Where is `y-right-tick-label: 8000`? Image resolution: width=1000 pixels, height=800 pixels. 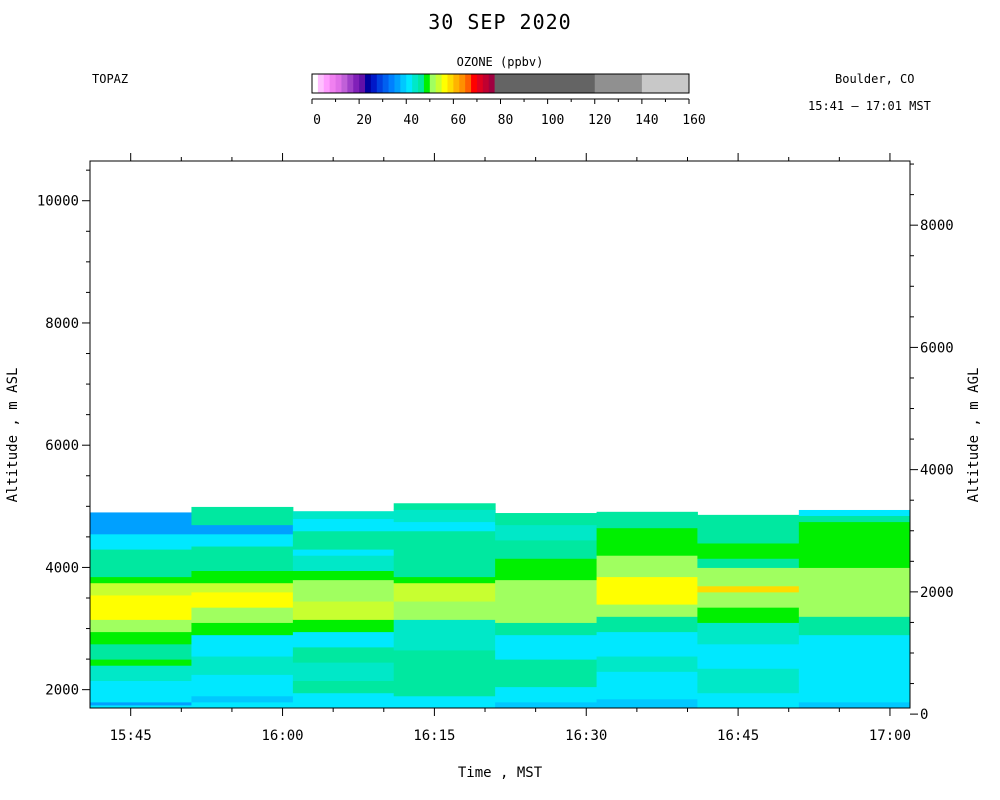 y-right-tick-label: 8000 is located at coordinates (937, 226).